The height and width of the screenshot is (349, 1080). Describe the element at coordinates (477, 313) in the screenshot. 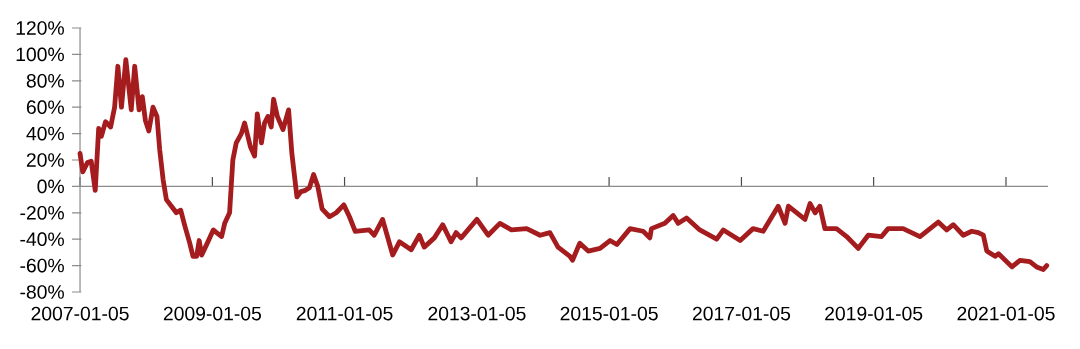

I see `x-tick-label: 2013-01-05` at that location.